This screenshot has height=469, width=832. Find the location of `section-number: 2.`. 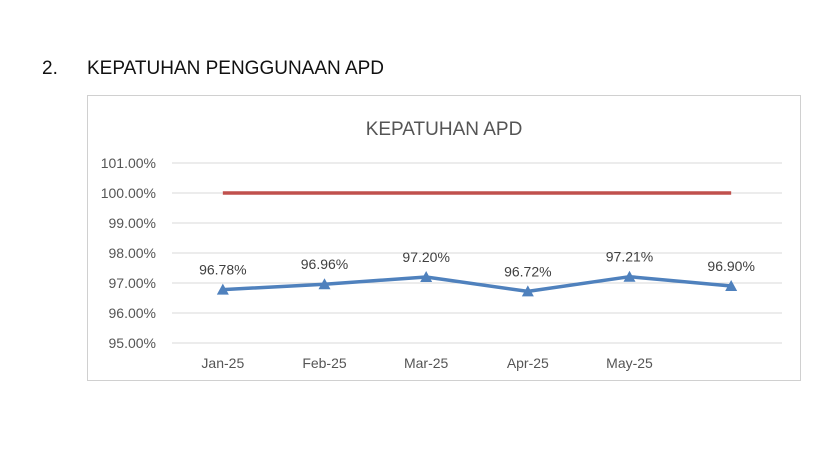

section-number: 2. is located at coordinates (50, 68).